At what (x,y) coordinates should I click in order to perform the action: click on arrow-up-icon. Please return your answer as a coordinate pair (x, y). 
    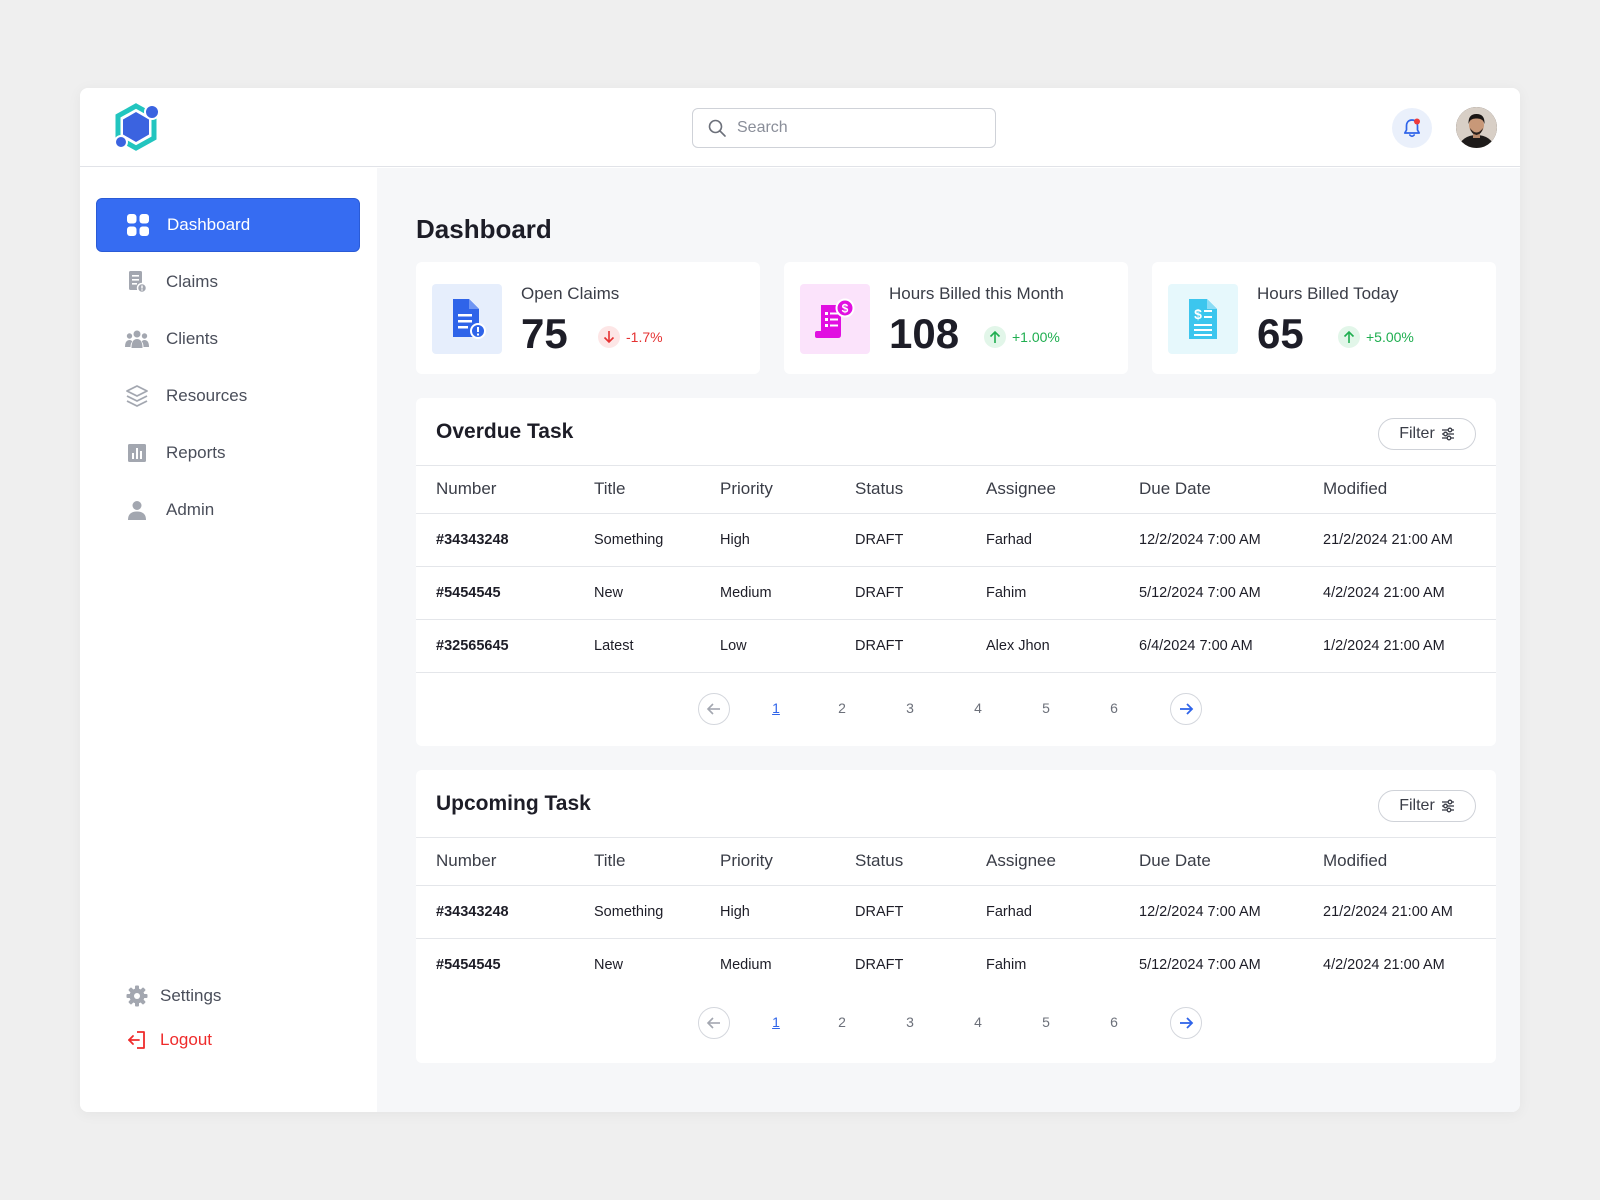
    Looking at the image, I should click on (1349, 337).